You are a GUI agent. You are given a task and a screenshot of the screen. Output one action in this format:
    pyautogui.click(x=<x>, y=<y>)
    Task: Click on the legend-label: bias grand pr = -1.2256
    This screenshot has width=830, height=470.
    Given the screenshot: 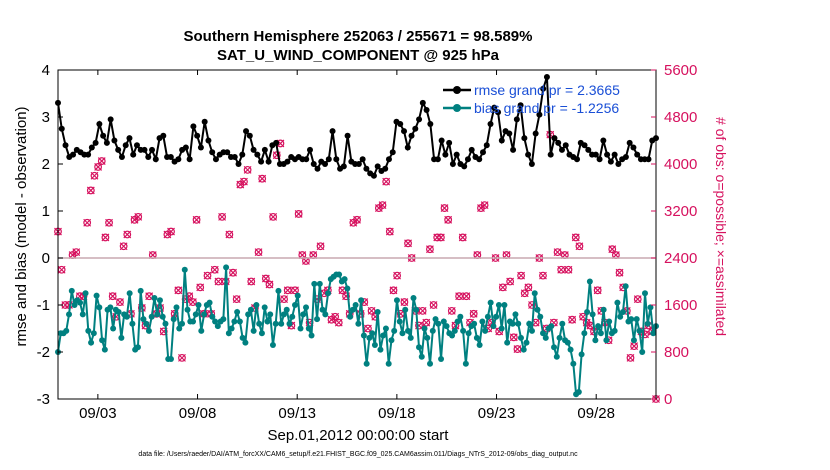 What is the action you would take?
    pyautogui.click(x=546, y=108)
    